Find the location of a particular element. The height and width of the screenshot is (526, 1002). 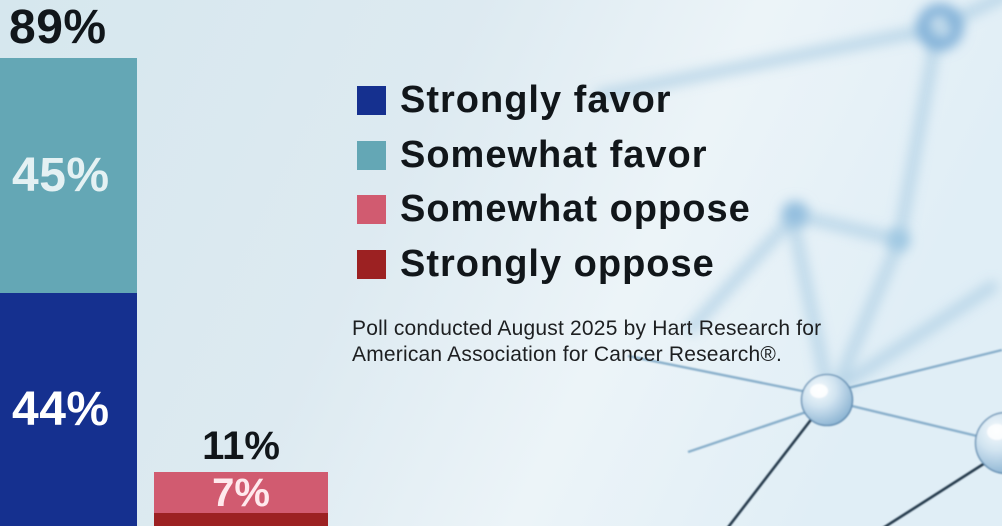

legend-item-strongly-favor: Strongly favor is located at coordinates (554, 100).